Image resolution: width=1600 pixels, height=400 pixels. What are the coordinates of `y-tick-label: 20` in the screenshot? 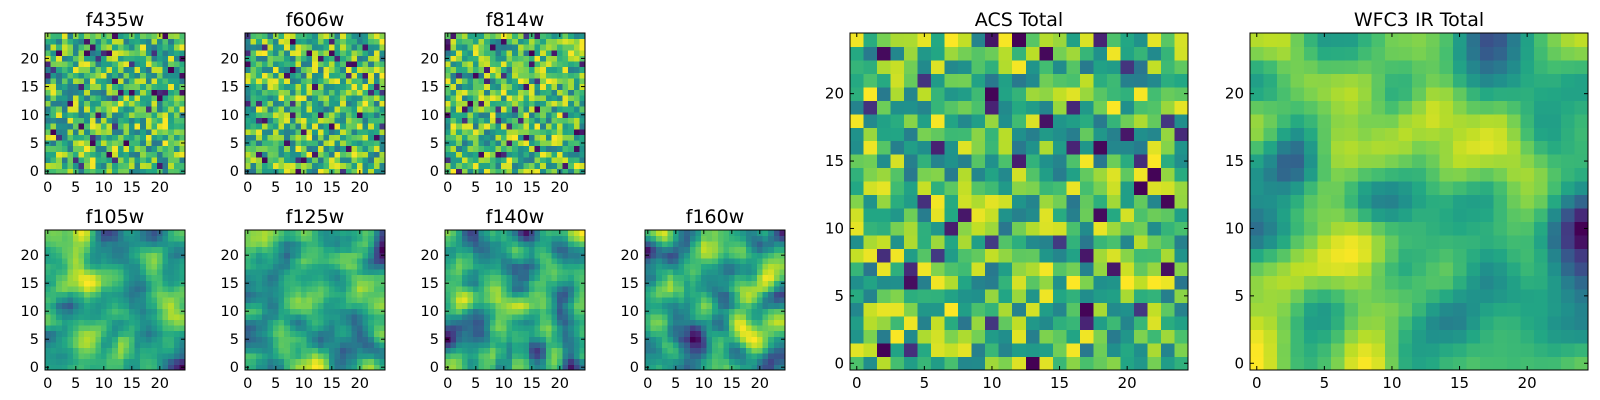 It's located at (30, 256).